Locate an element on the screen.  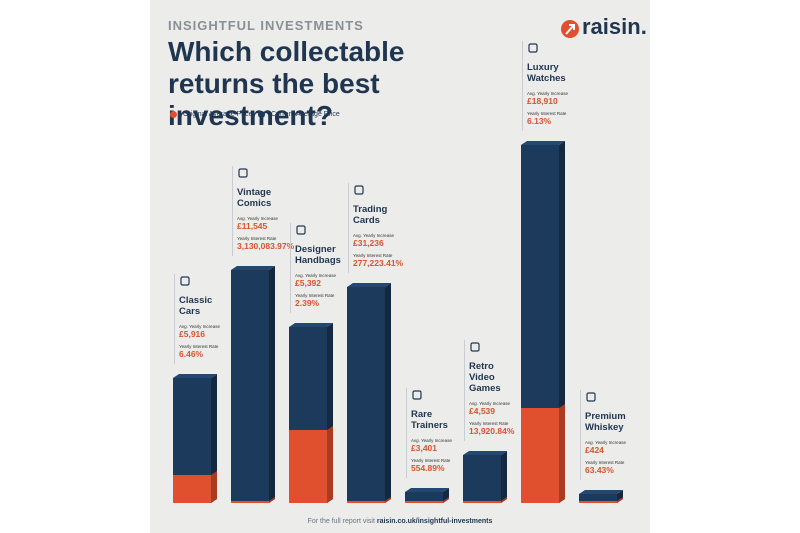
category-name: Trading Cards is located at coordinates (370, 215).